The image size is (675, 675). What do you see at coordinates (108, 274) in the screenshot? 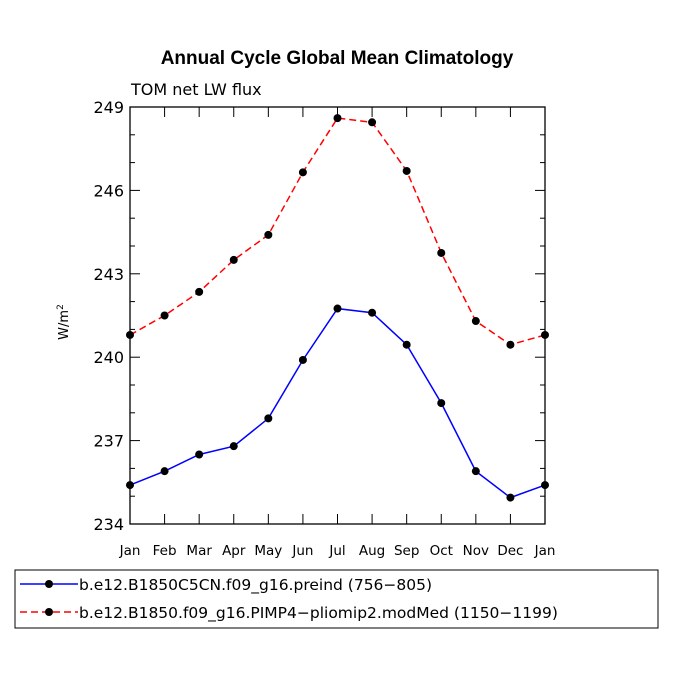
I see `y-tick-label: 243` at bounding box center [108, 274].